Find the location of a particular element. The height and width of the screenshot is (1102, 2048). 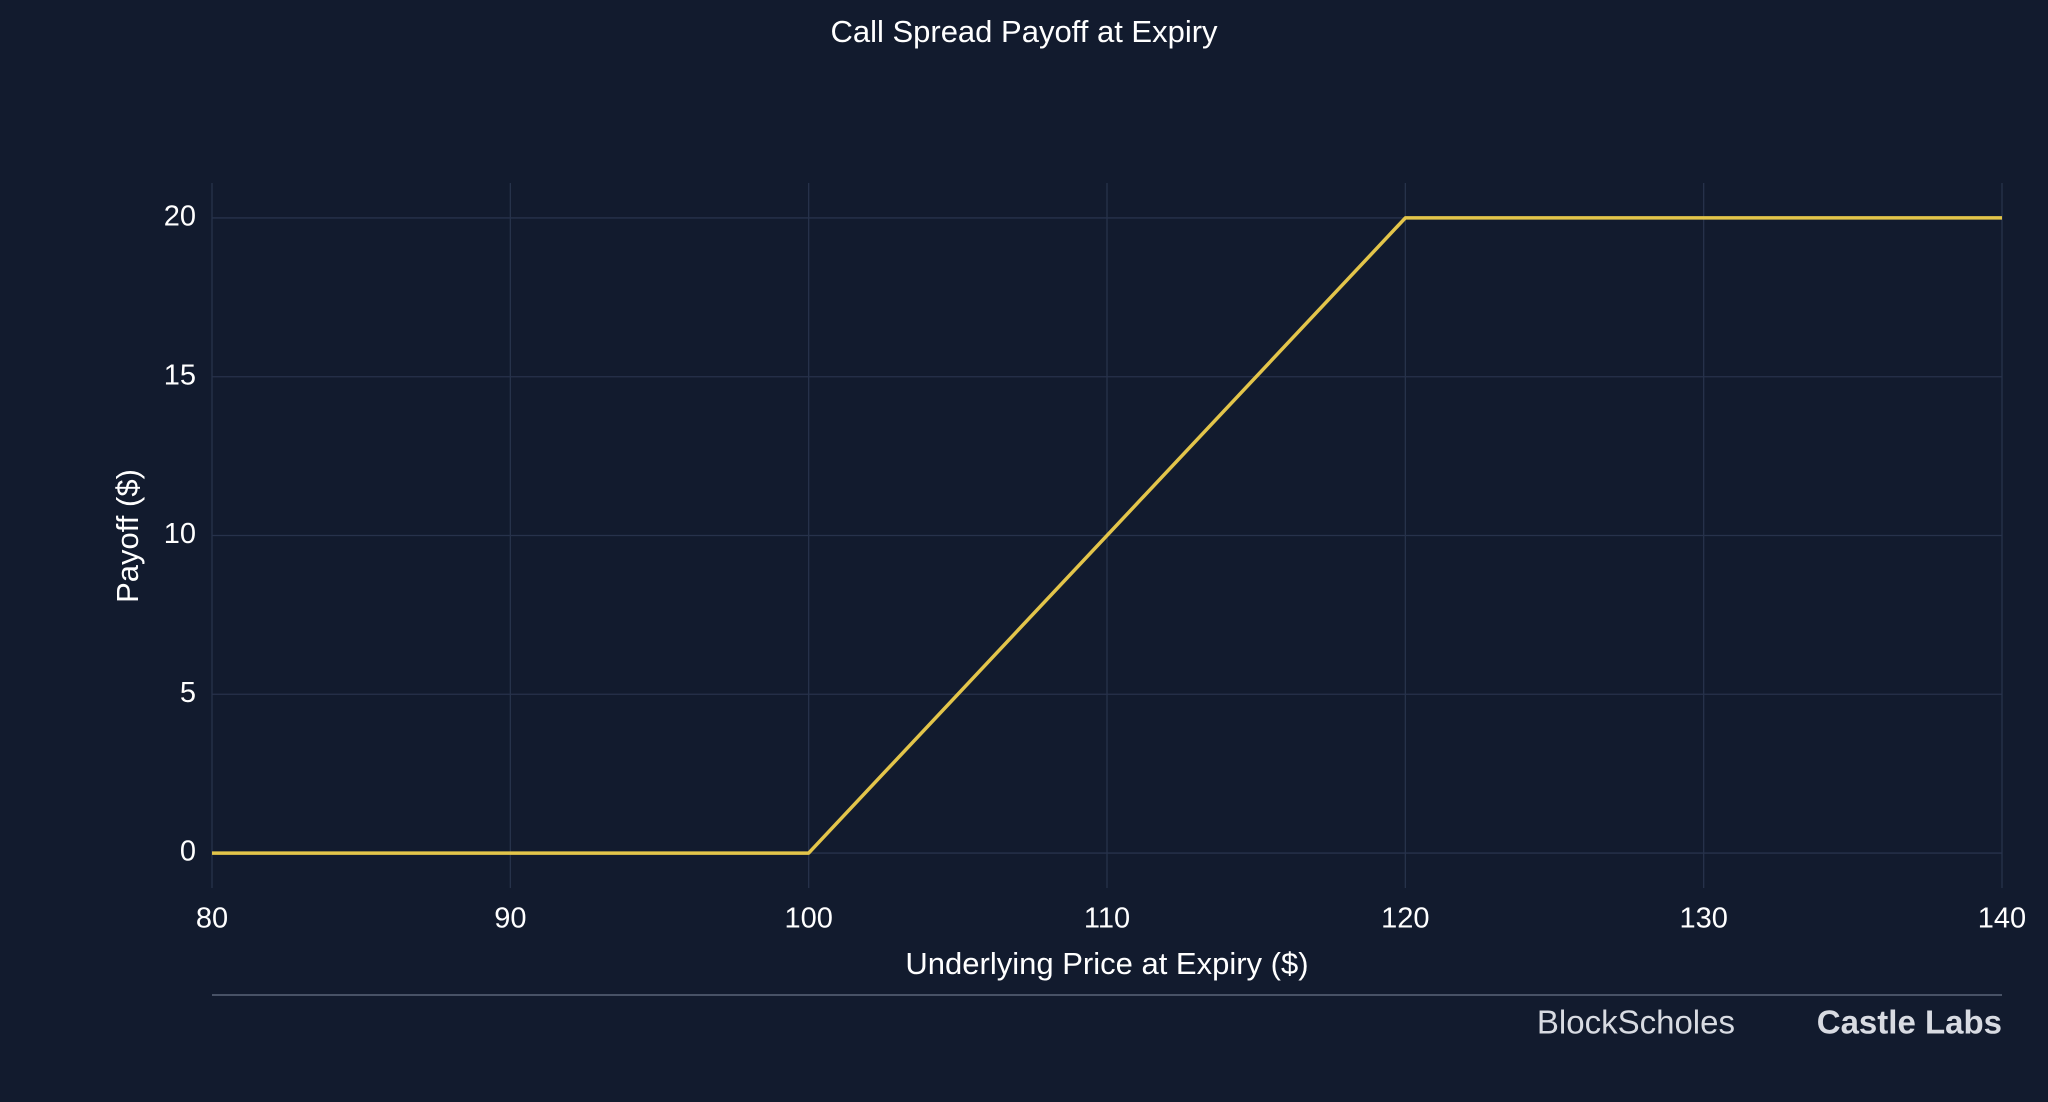

x-tick-label: 130 is located at coordinates (1703, 919).